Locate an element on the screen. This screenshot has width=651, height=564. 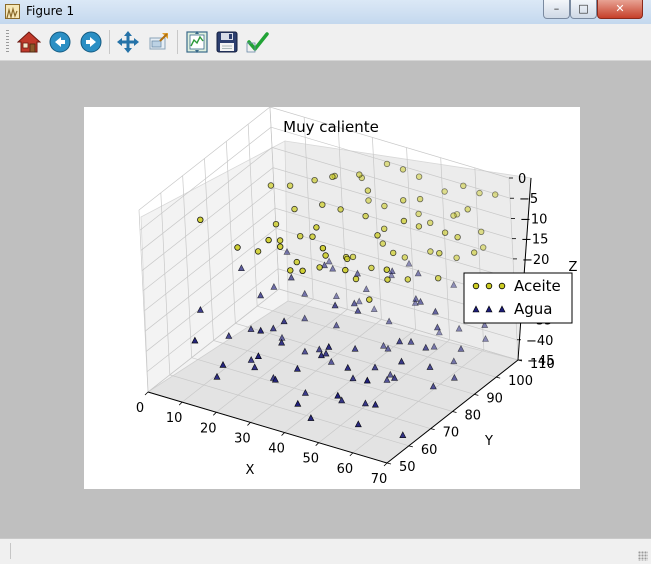
toolbar-grip is located at coordinates (7, 42).